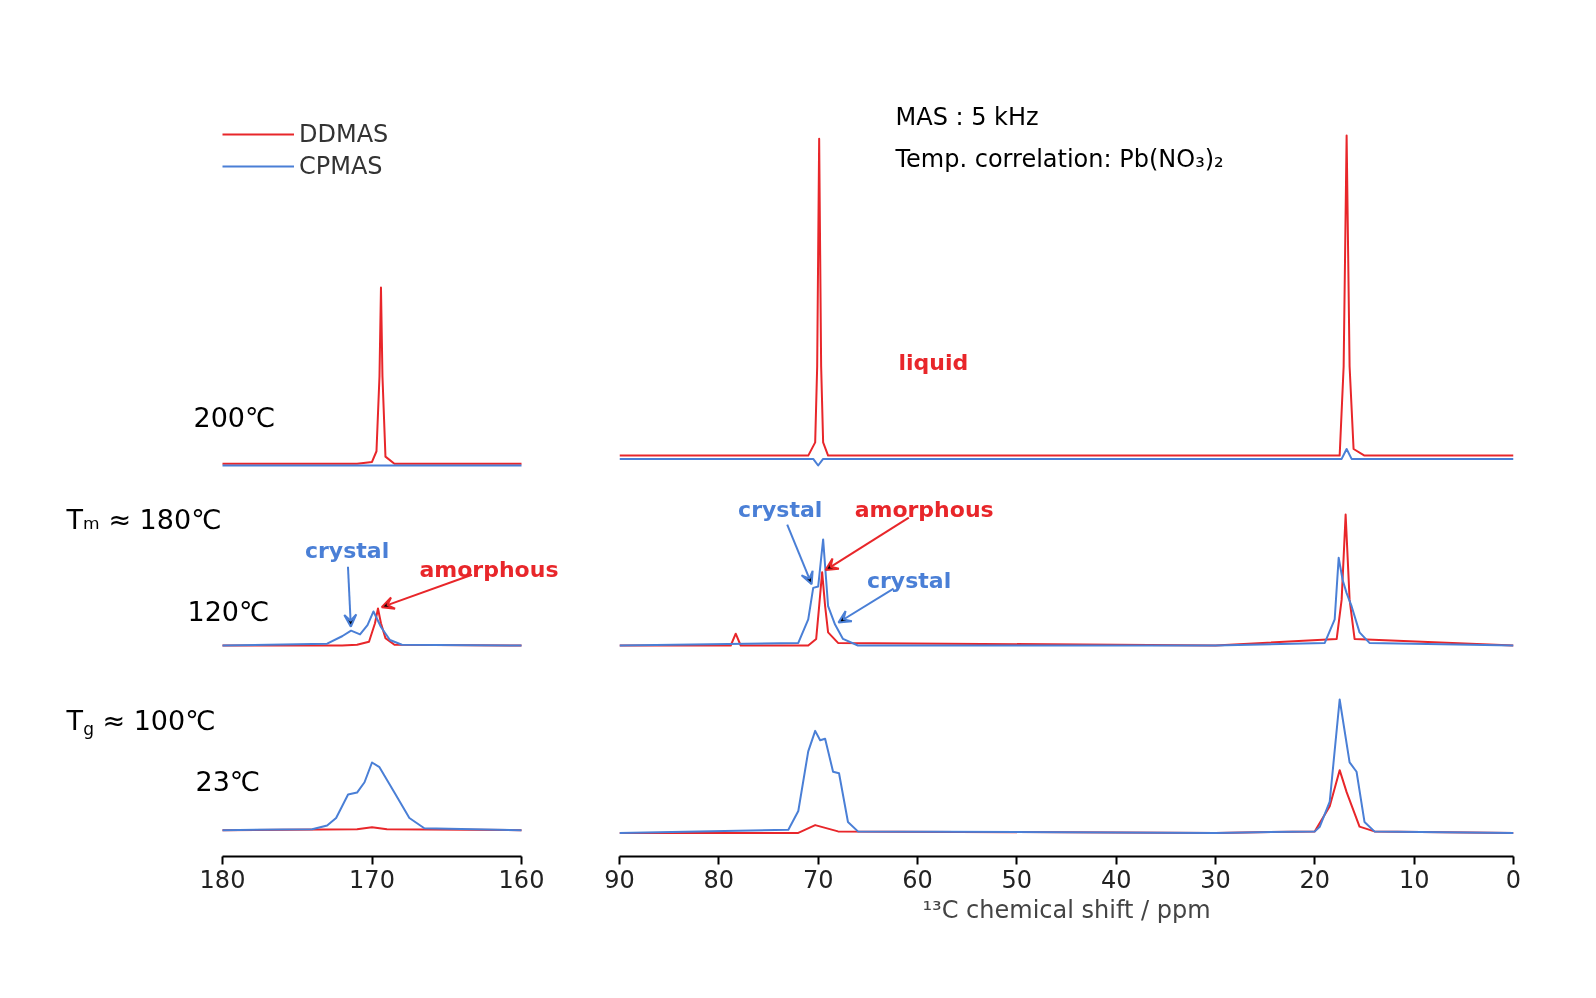 The image size is (1596, 998). I want to click on annotation: liquid, so click(933, 362).